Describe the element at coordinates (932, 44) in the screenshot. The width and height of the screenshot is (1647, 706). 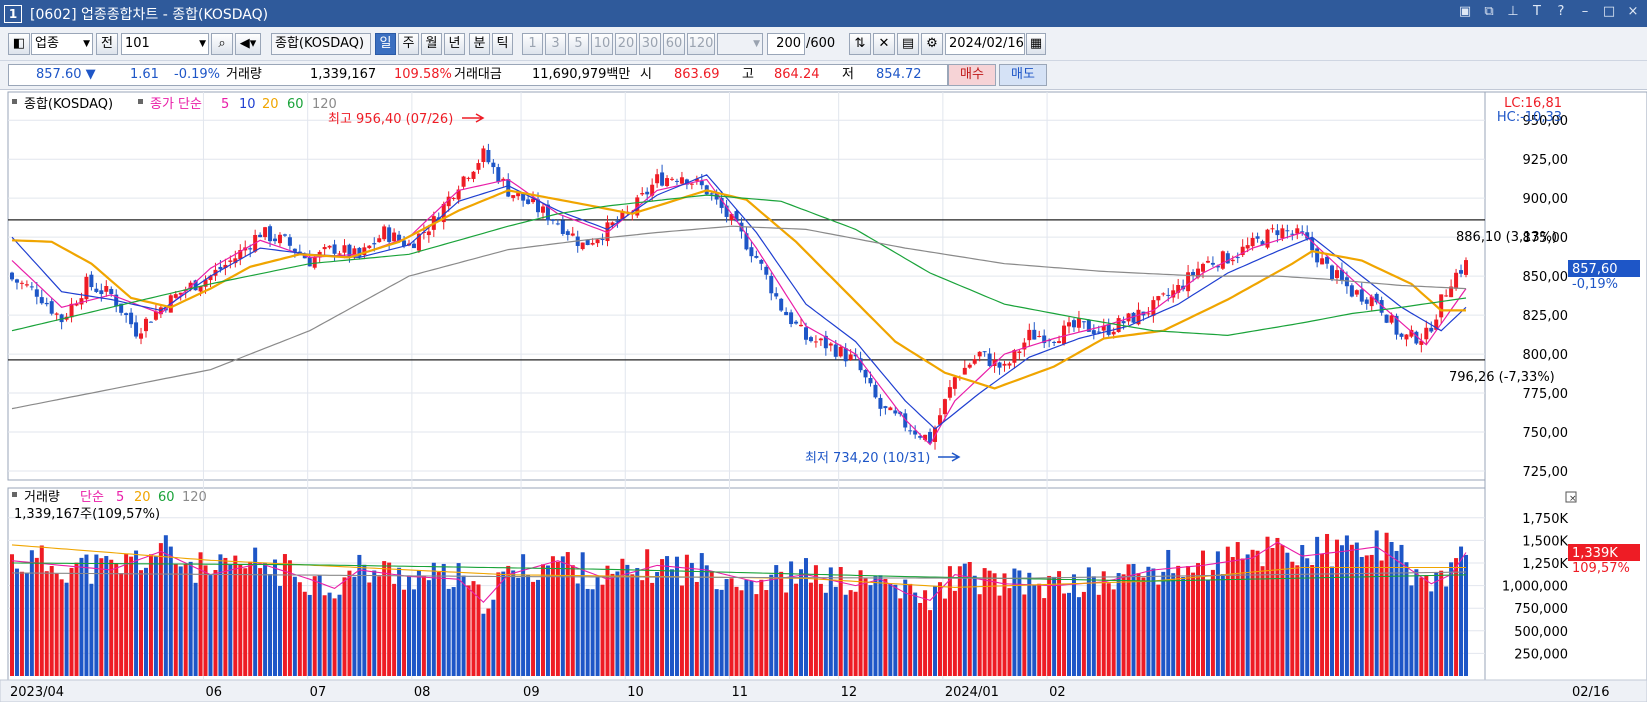
I see `gear-icon: ⚙` at that location.